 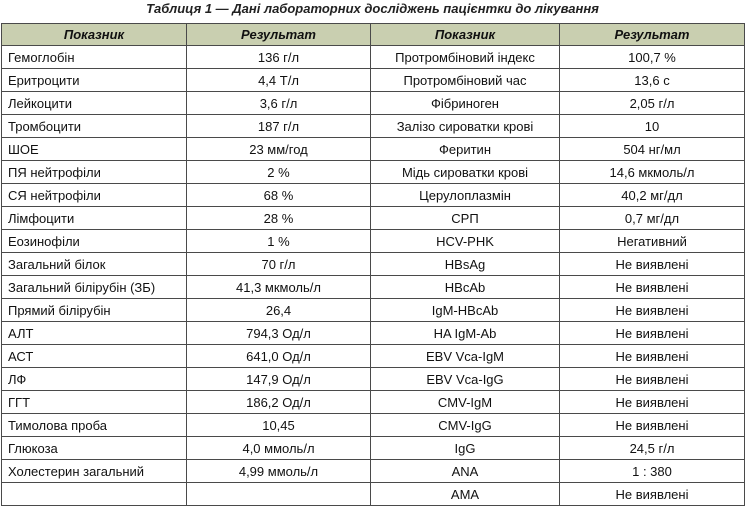 What do you see at coordinates (652, 126) in the screenshot?
I see `result-cell-right: 10` at bounding box center [652, 126].